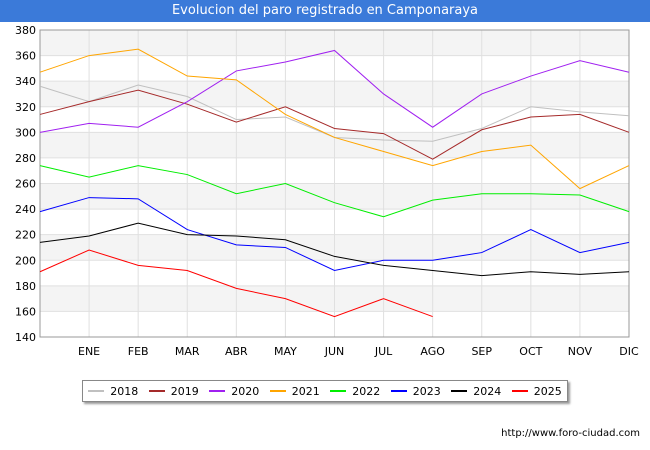  I want to click on legend-item-2019: 2019, so click(173, 391).